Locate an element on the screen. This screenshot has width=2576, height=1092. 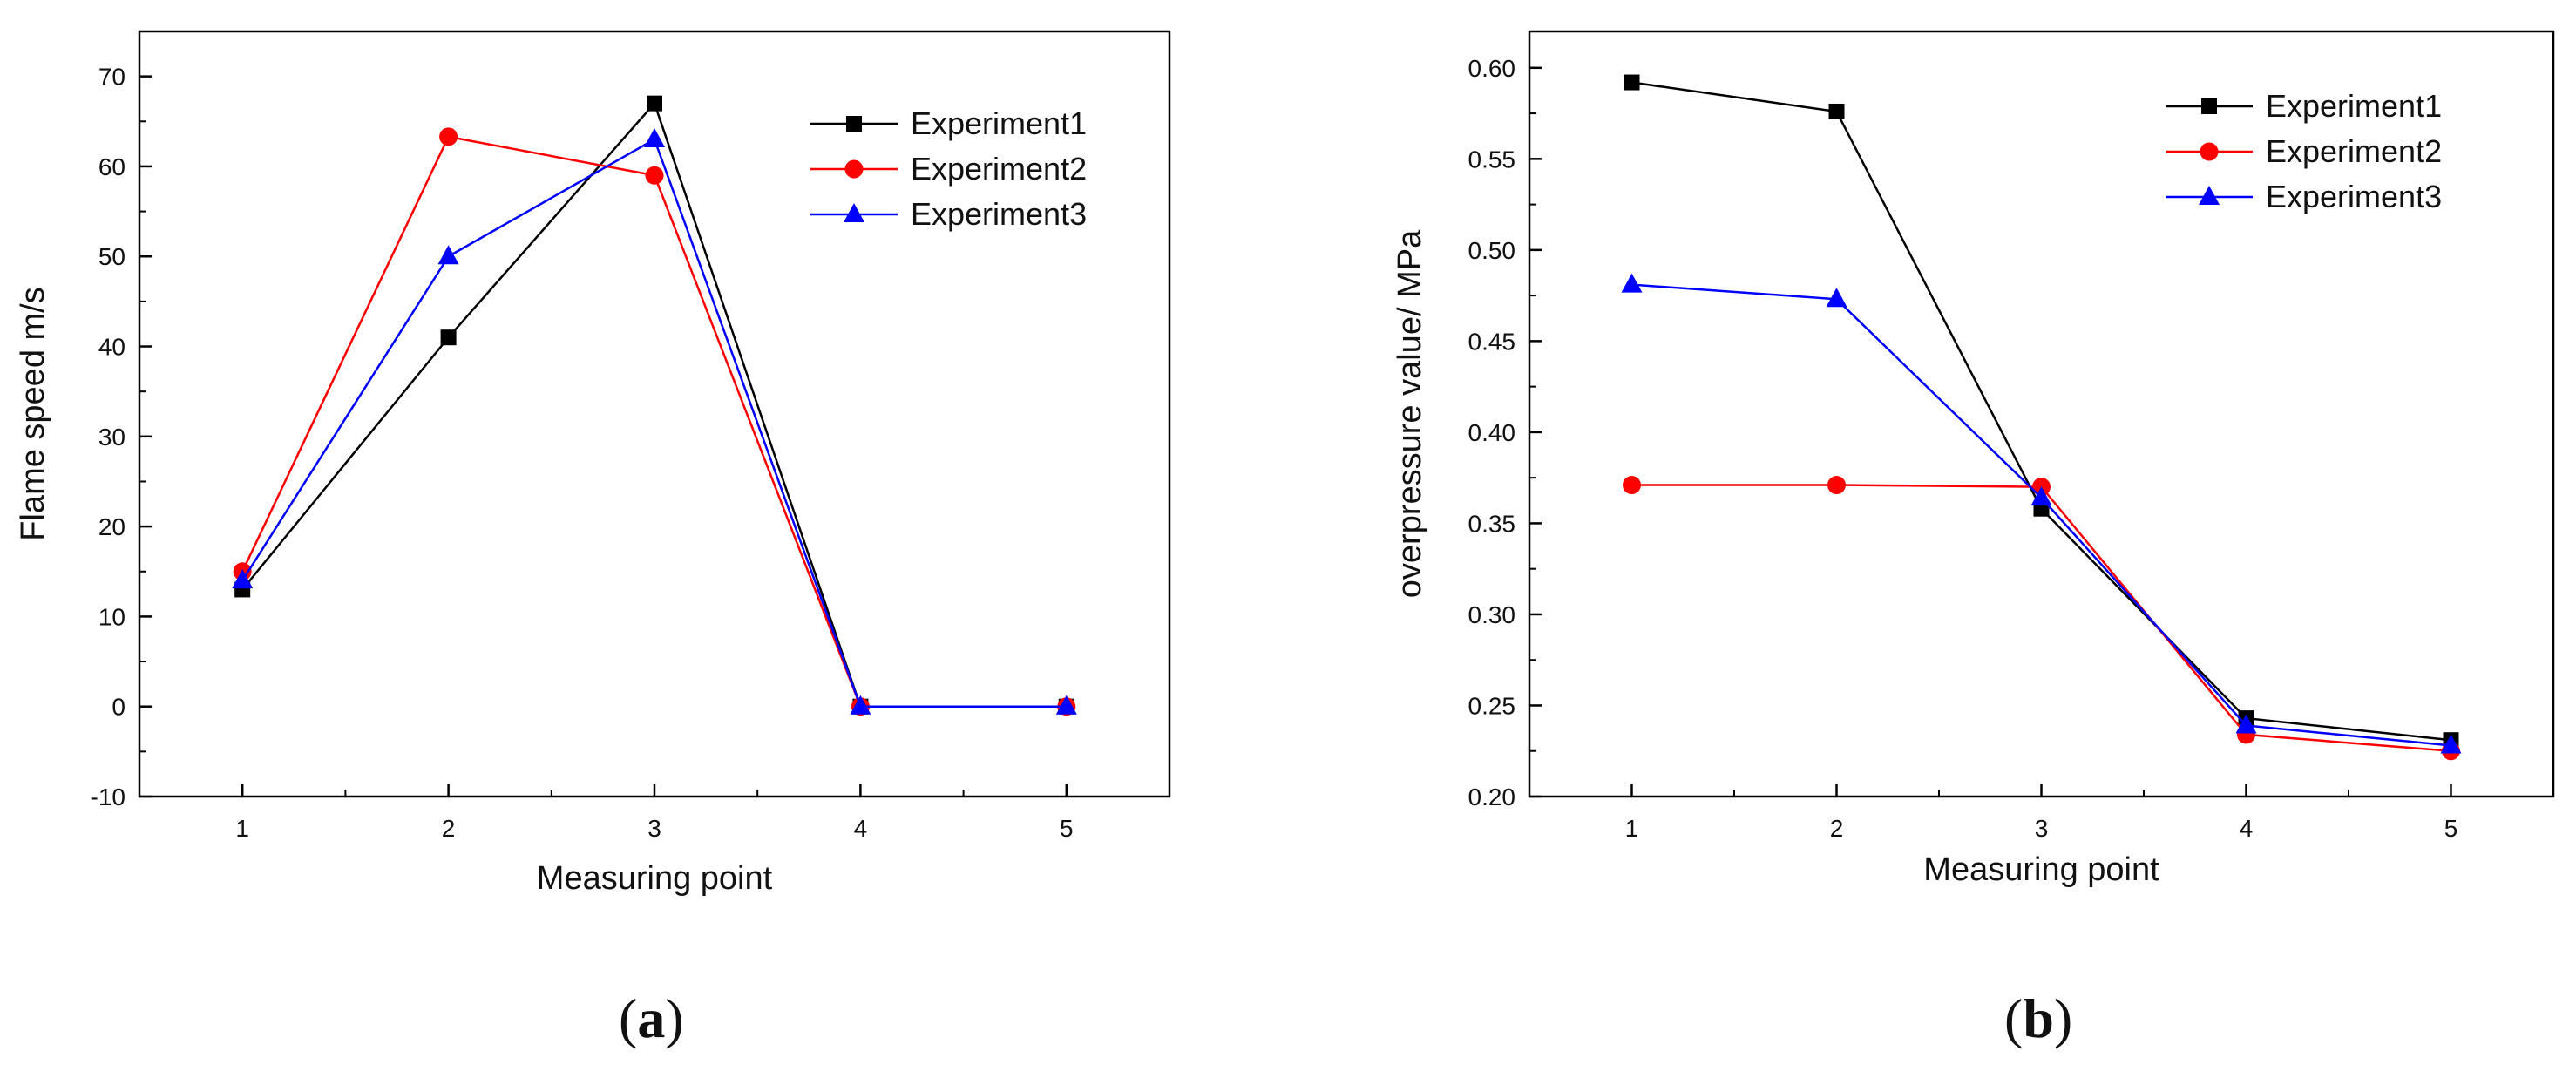
panel-label: (a) is located at coordinates (651, 1018).